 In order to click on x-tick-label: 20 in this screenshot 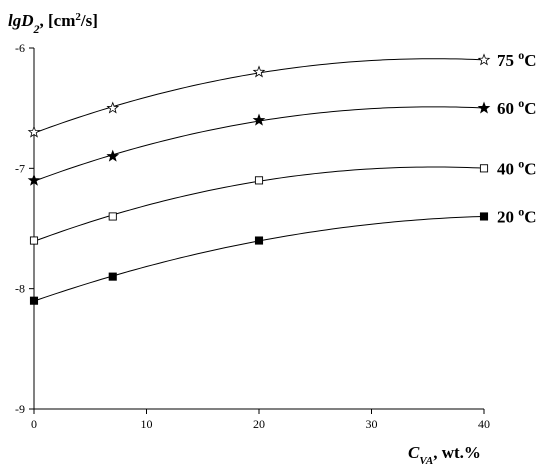, I will do `click(259, 424)`.